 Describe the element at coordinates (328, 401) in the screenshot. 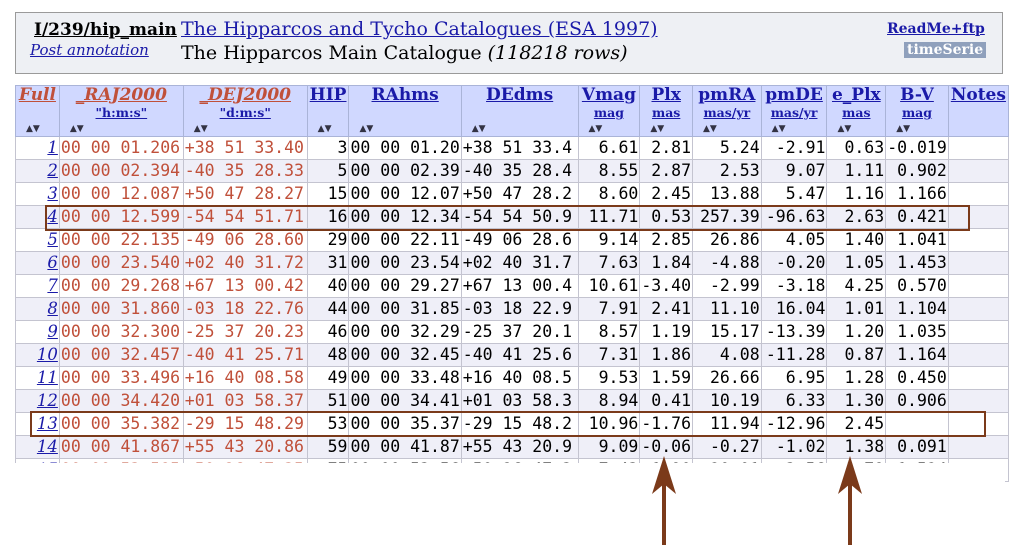

I see `table-cell: 51` at that location.